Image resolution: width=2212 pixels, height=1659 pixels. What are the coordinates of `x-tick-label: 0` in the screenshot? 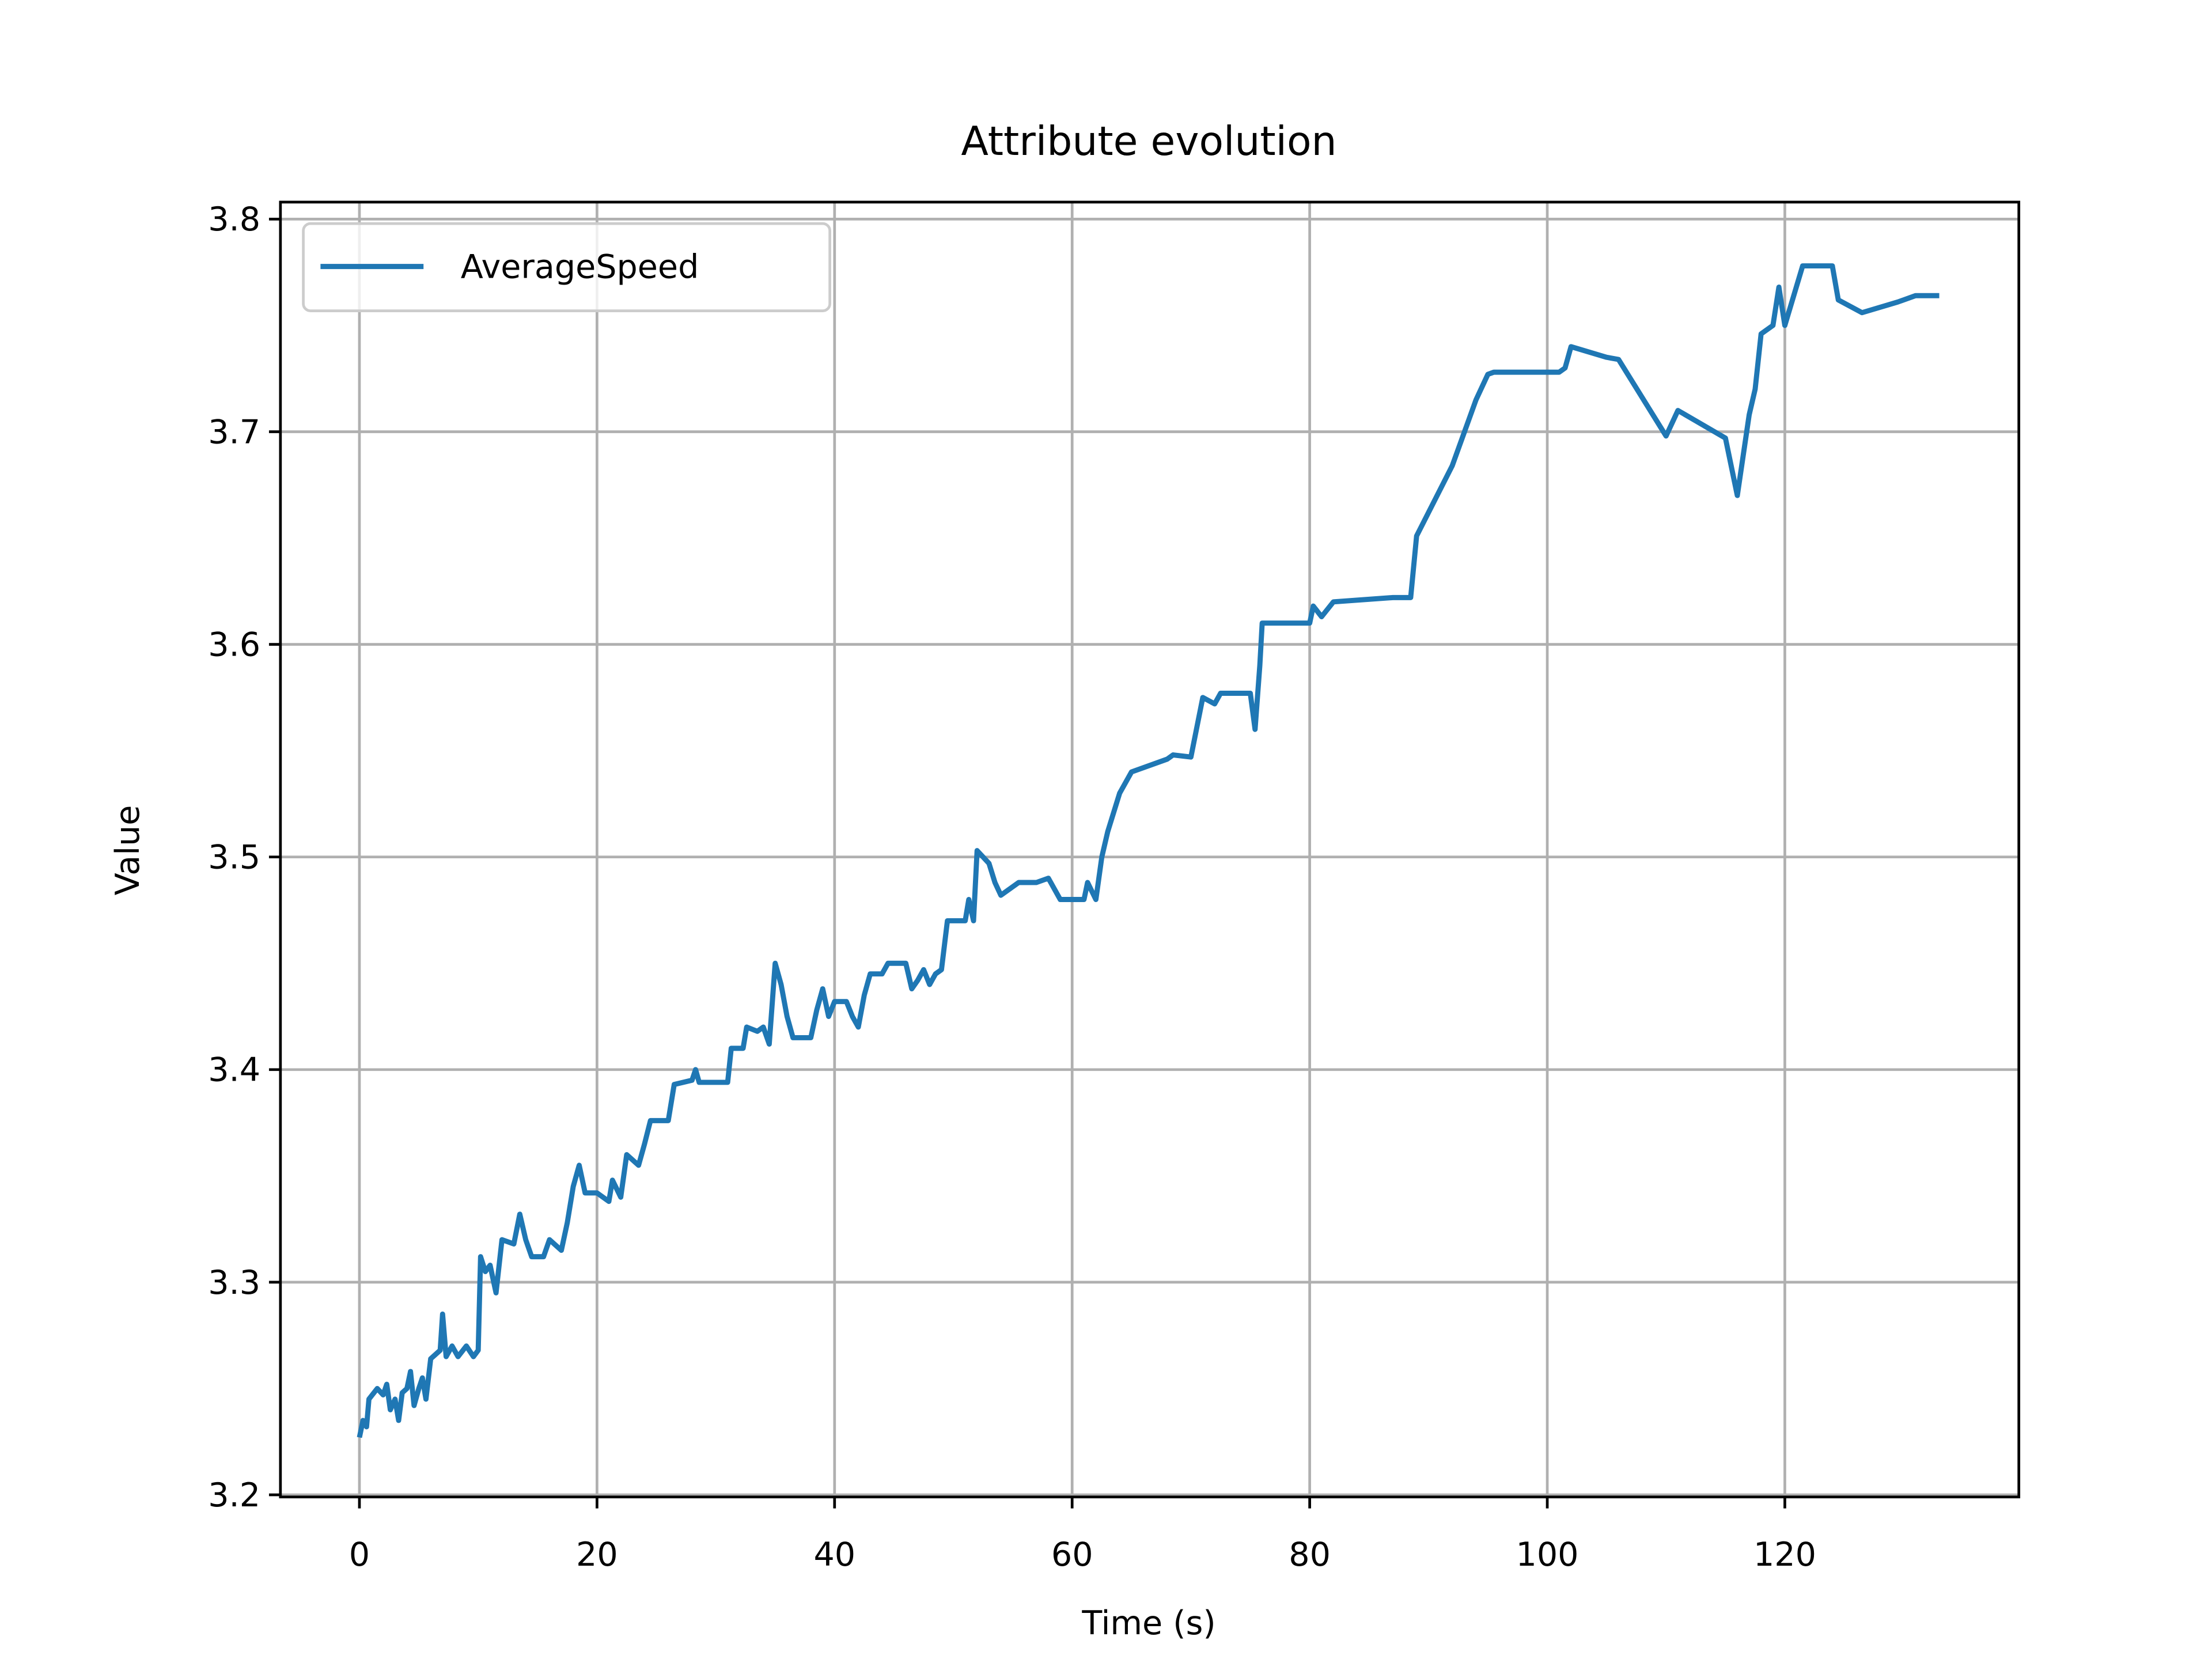 It's located at (359, 1555).